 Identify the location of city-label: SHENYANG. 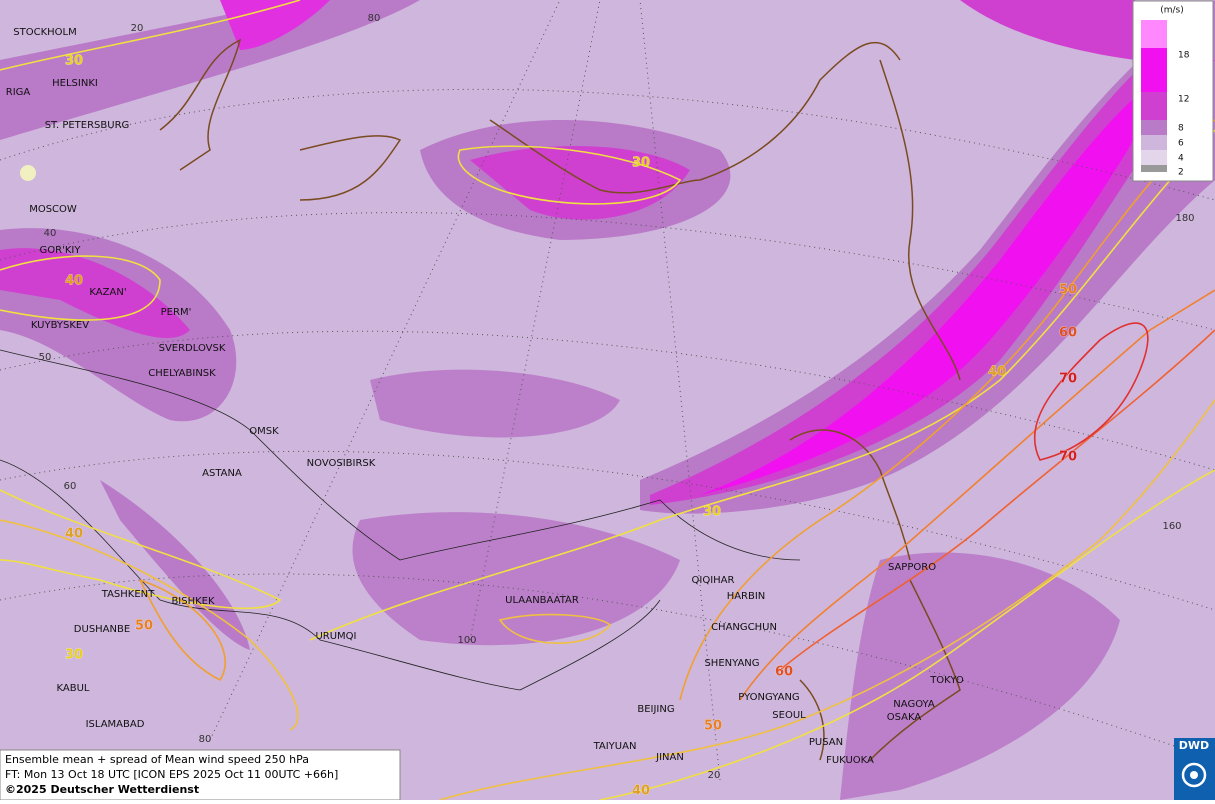
(731, 663).